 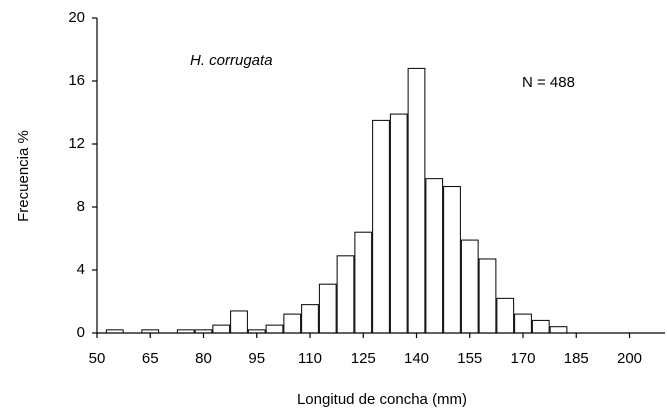 I want to click on x-tick-label: 155, so click(x=469, y=358).